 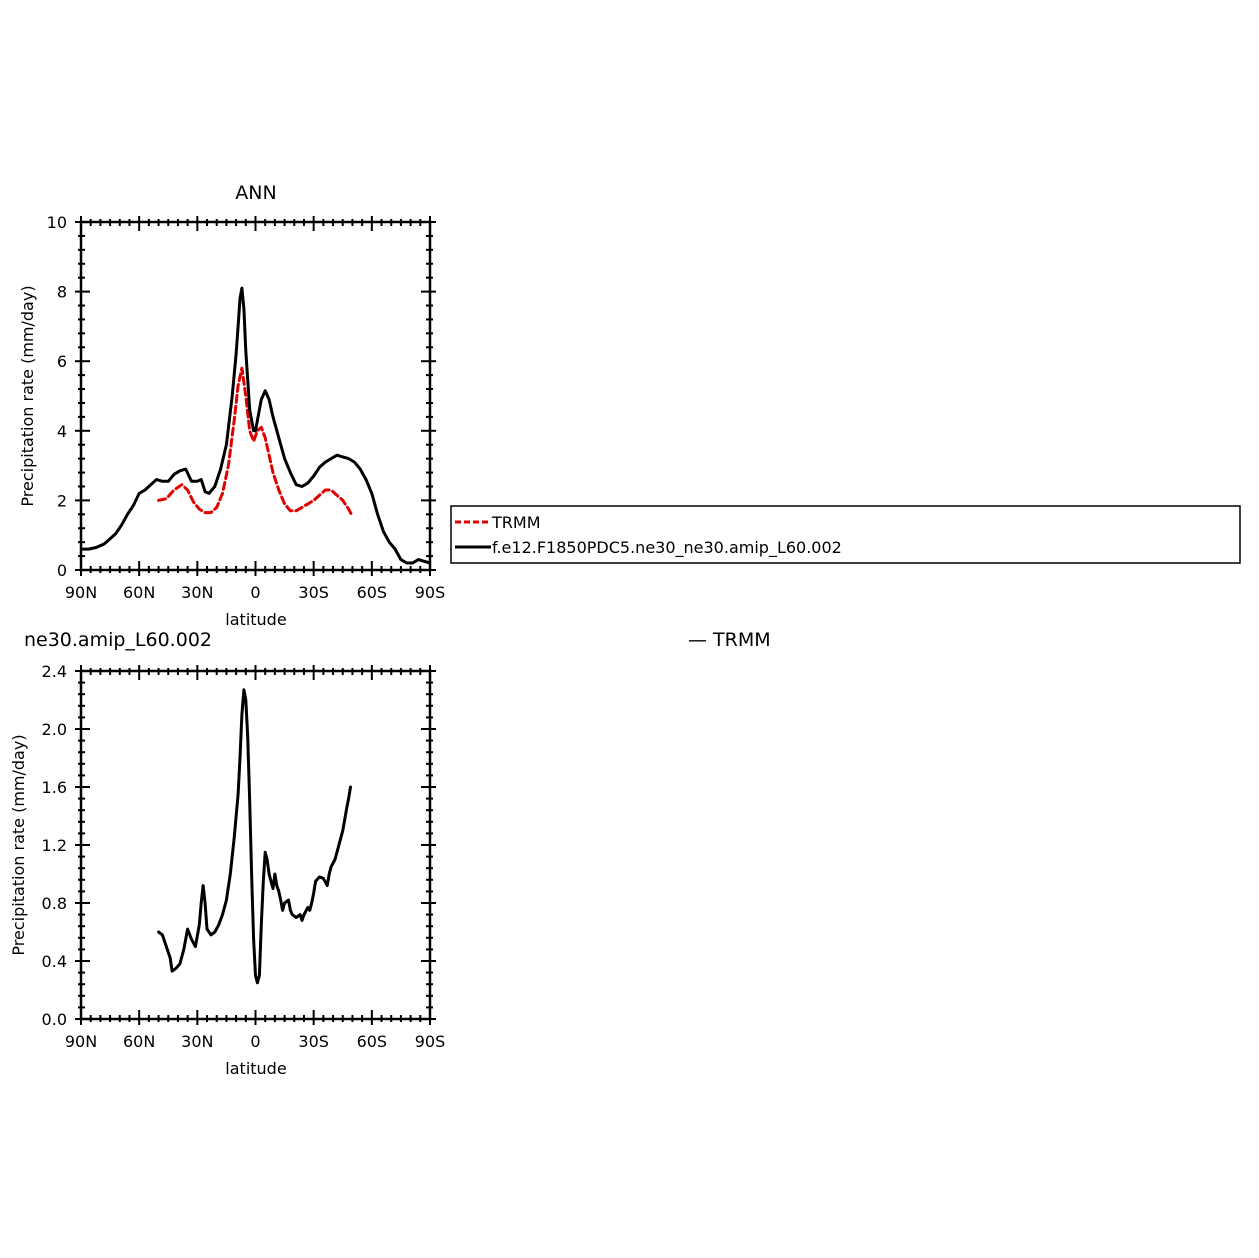 I want to click on panel-bottom-xlabel: latitude, so click(x=255, y=1068).